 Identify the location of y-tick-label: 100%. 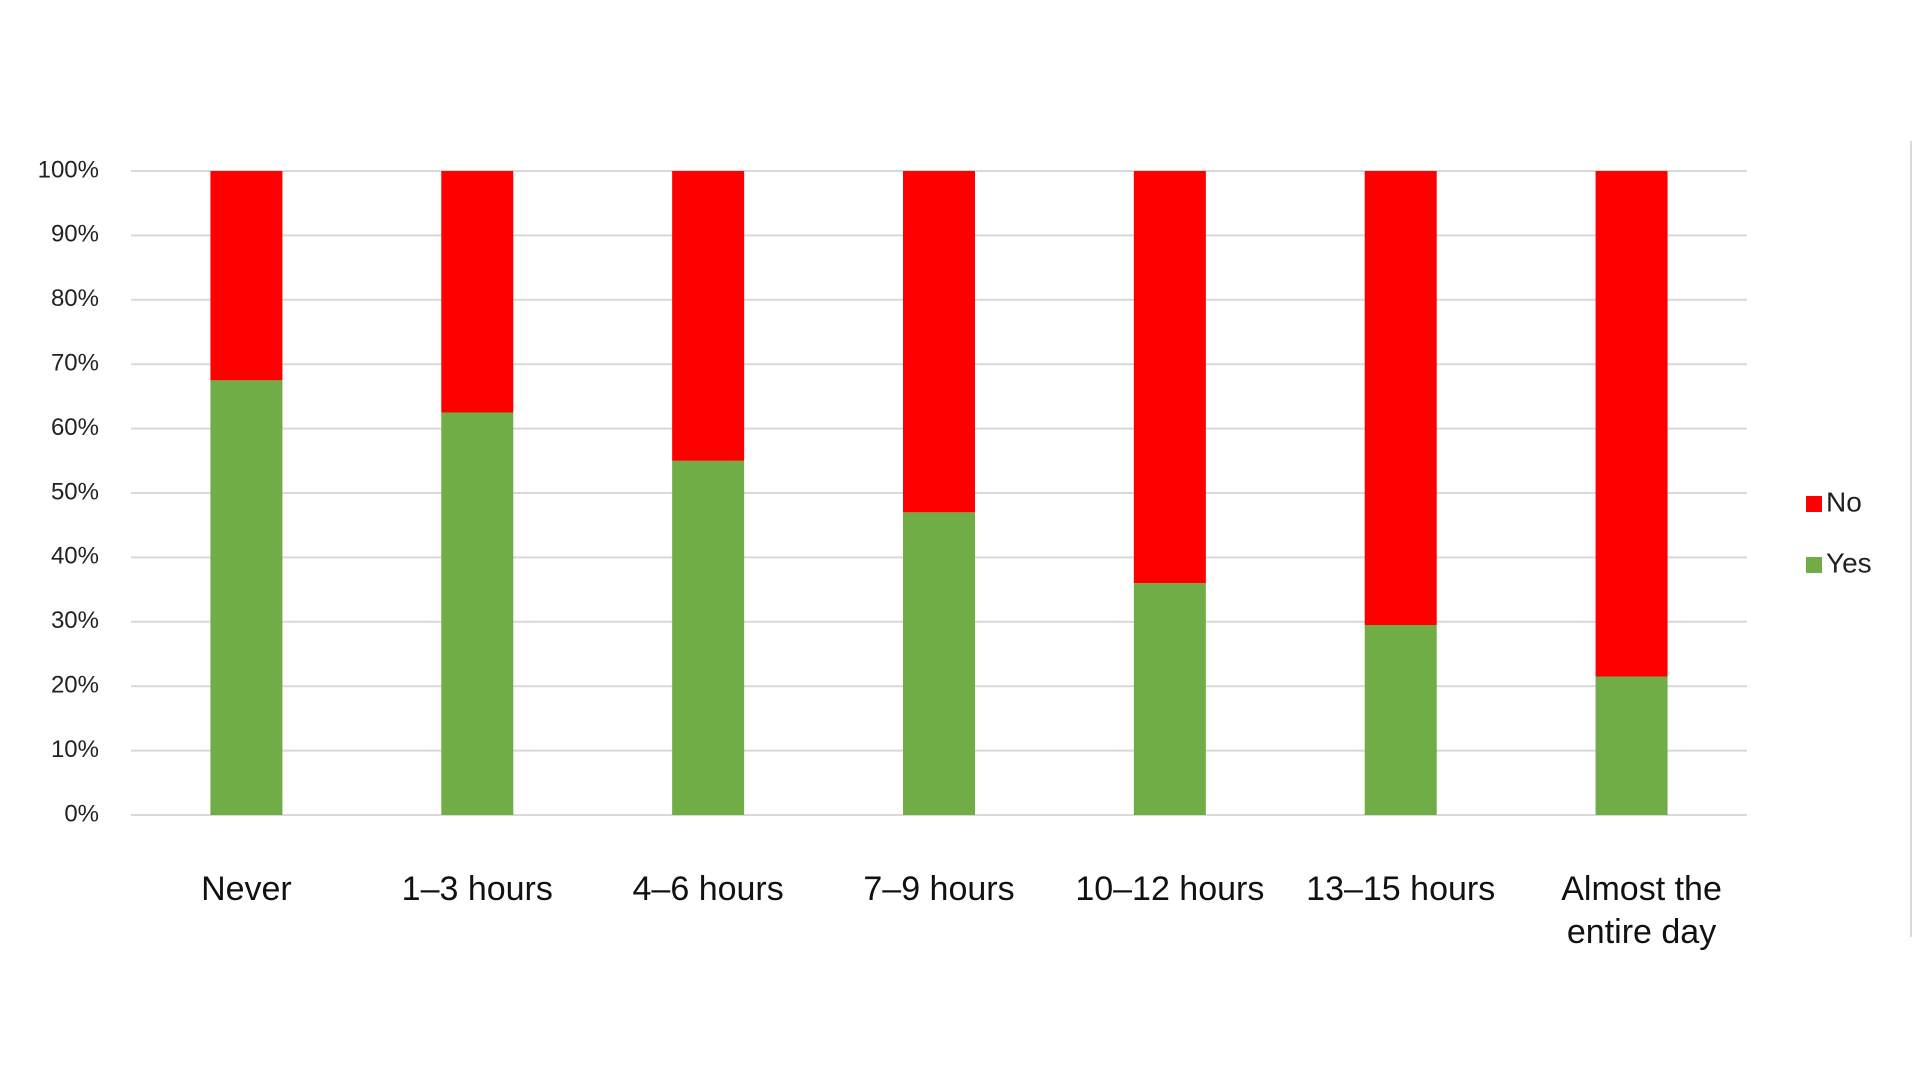
(68, 169).